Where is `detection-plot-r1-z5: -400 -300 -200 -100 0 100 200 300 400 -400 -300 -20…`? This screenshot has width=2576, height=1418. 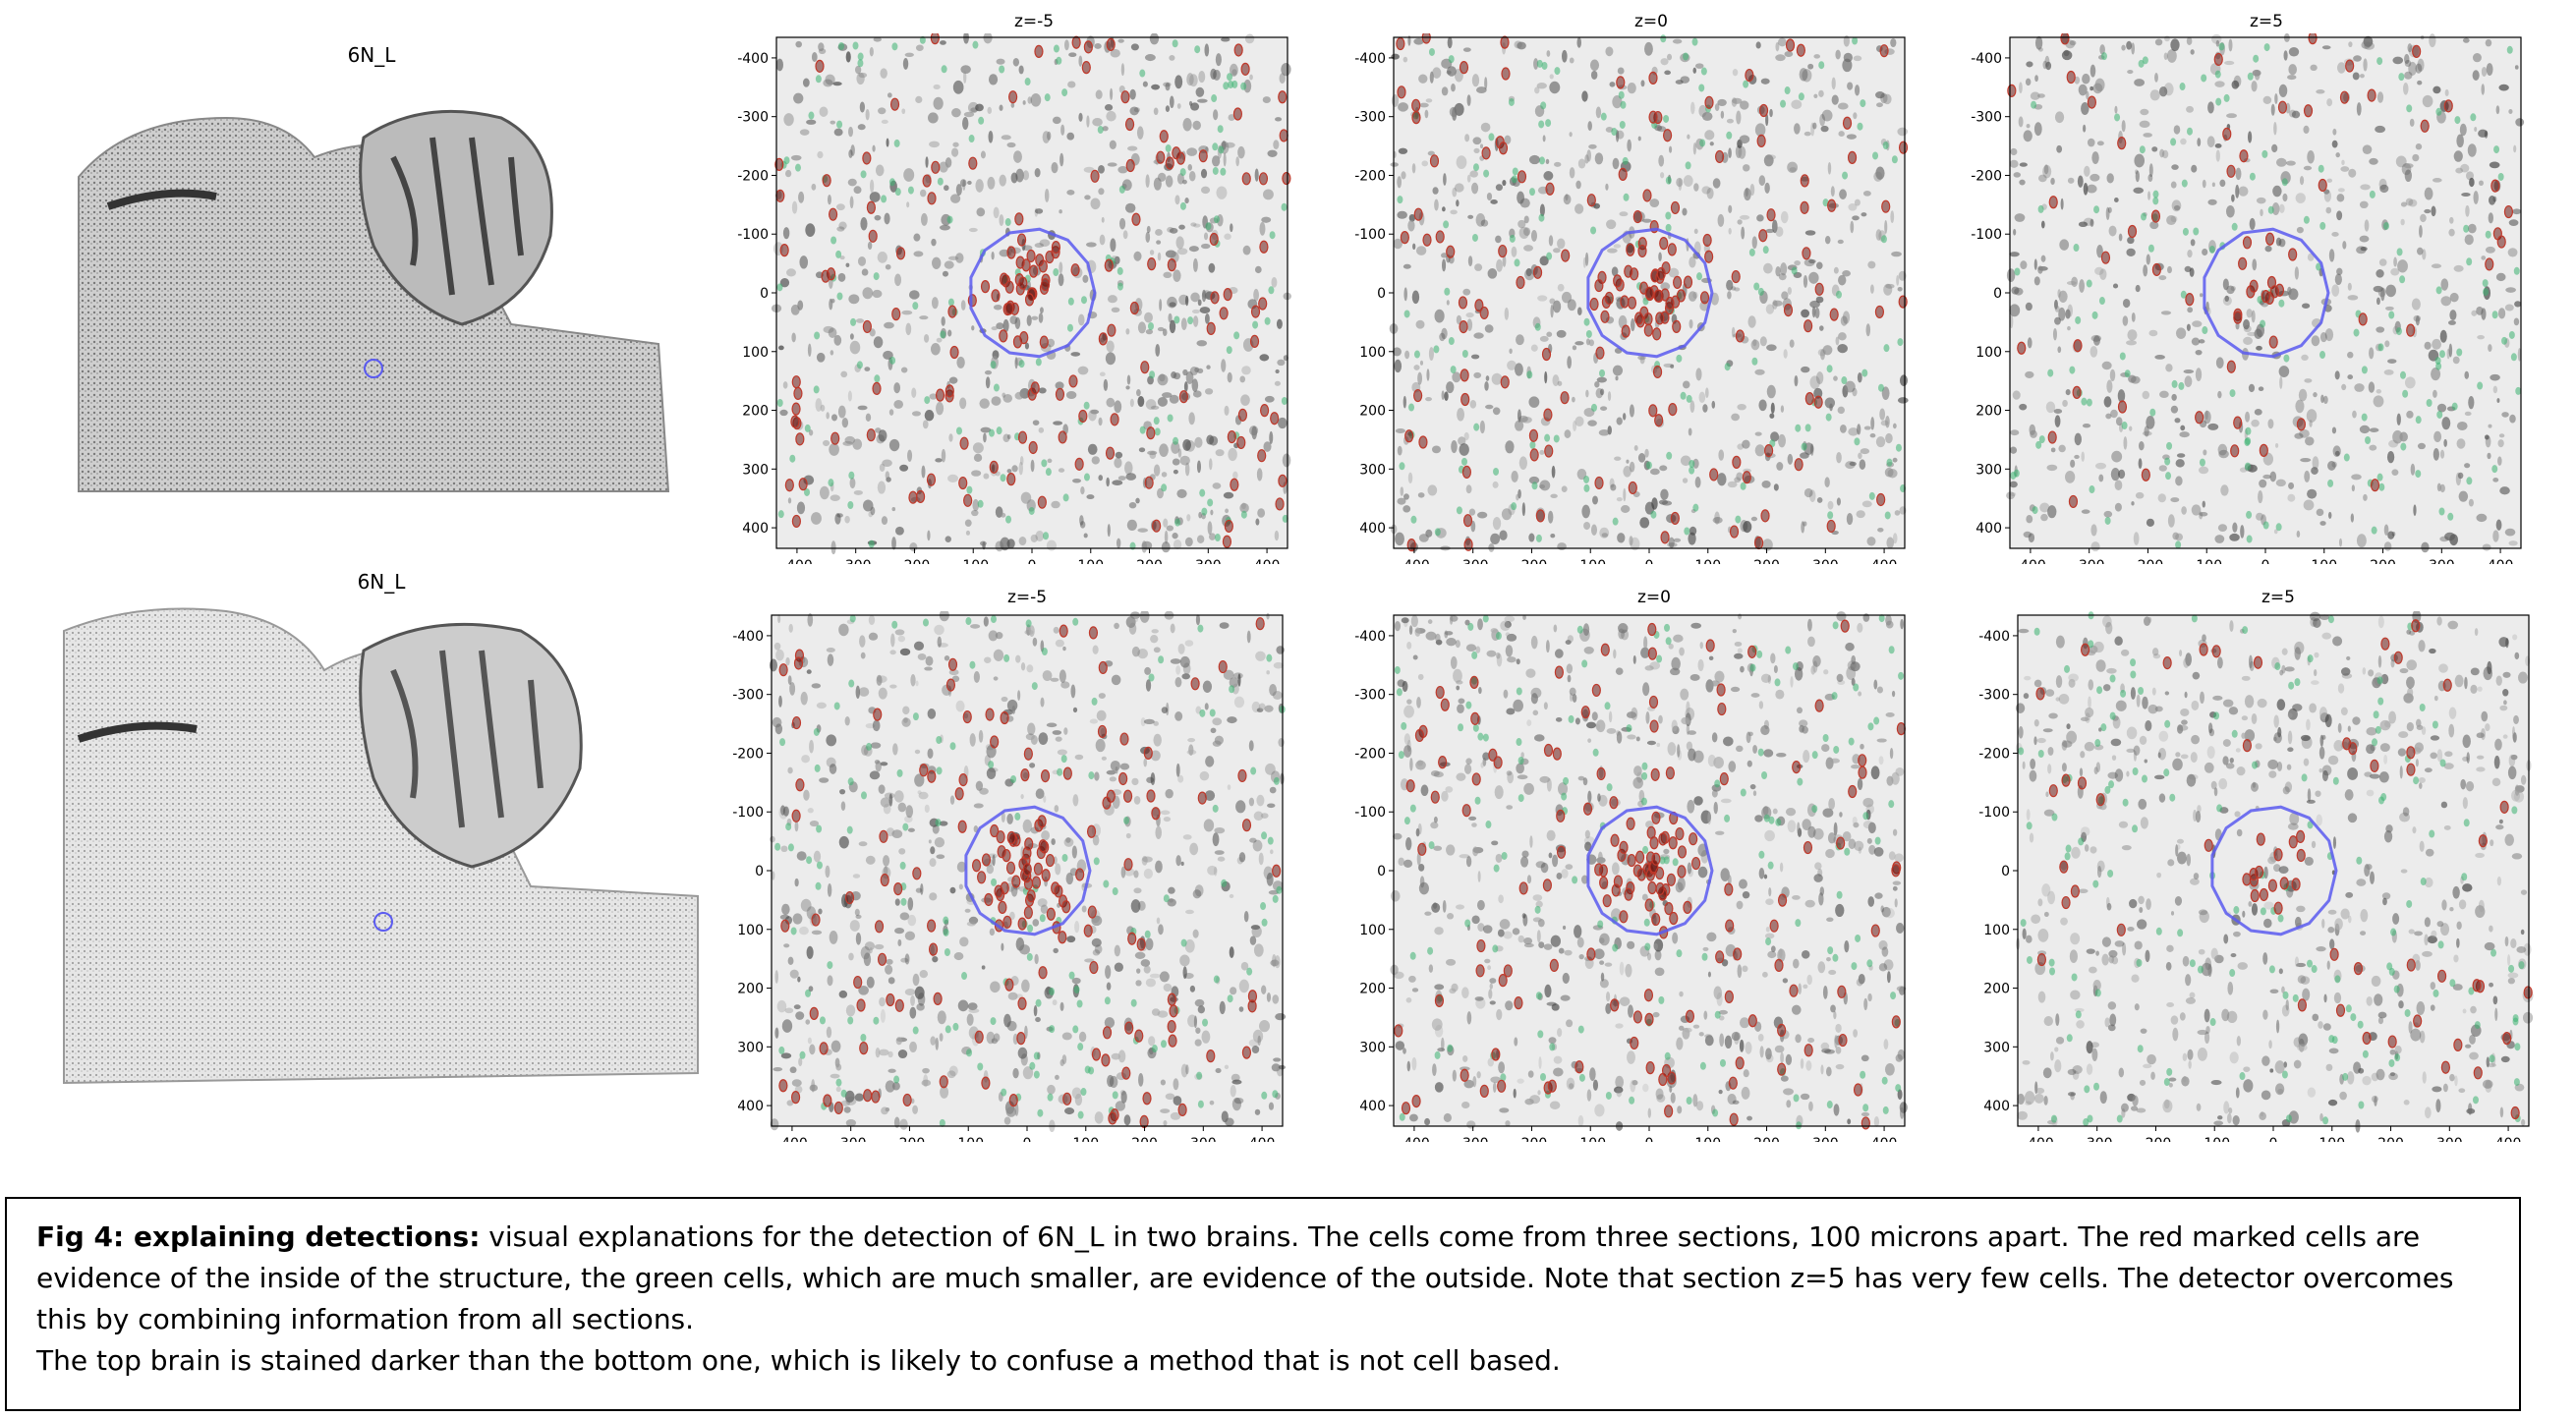 detection-plot-r1-z5: -400 -300 -200 -100 0 100 200 300 400 -400 -300 -20… is located at coordinates (2248, 298).